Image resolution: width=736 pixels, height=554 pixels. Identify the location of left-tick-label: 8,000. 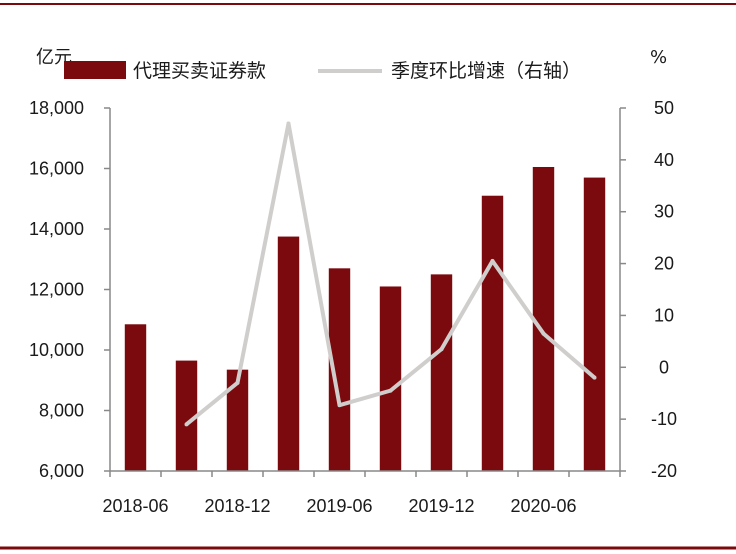
(61, 411).